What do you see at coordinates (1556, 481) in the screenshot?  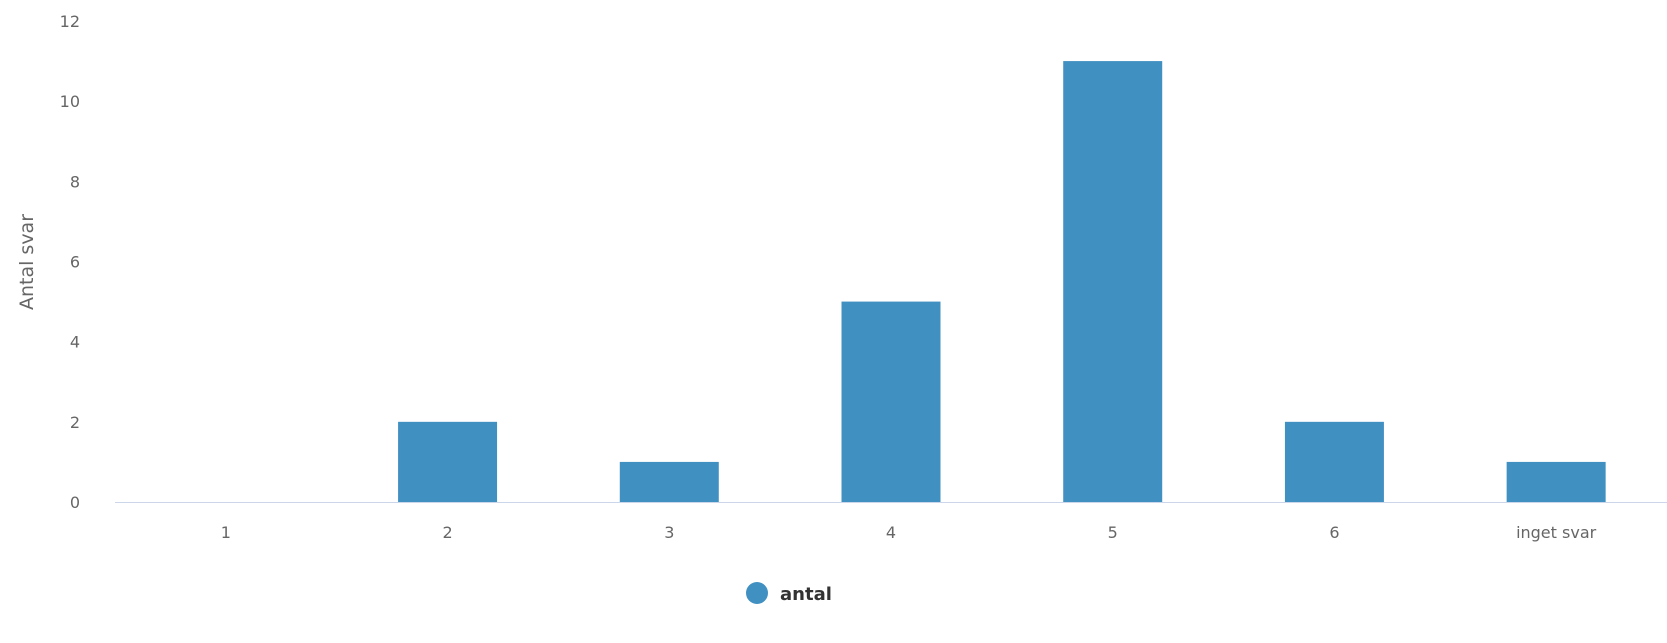 I see `bar-inget-svar` at bounding box center [1556, 481].